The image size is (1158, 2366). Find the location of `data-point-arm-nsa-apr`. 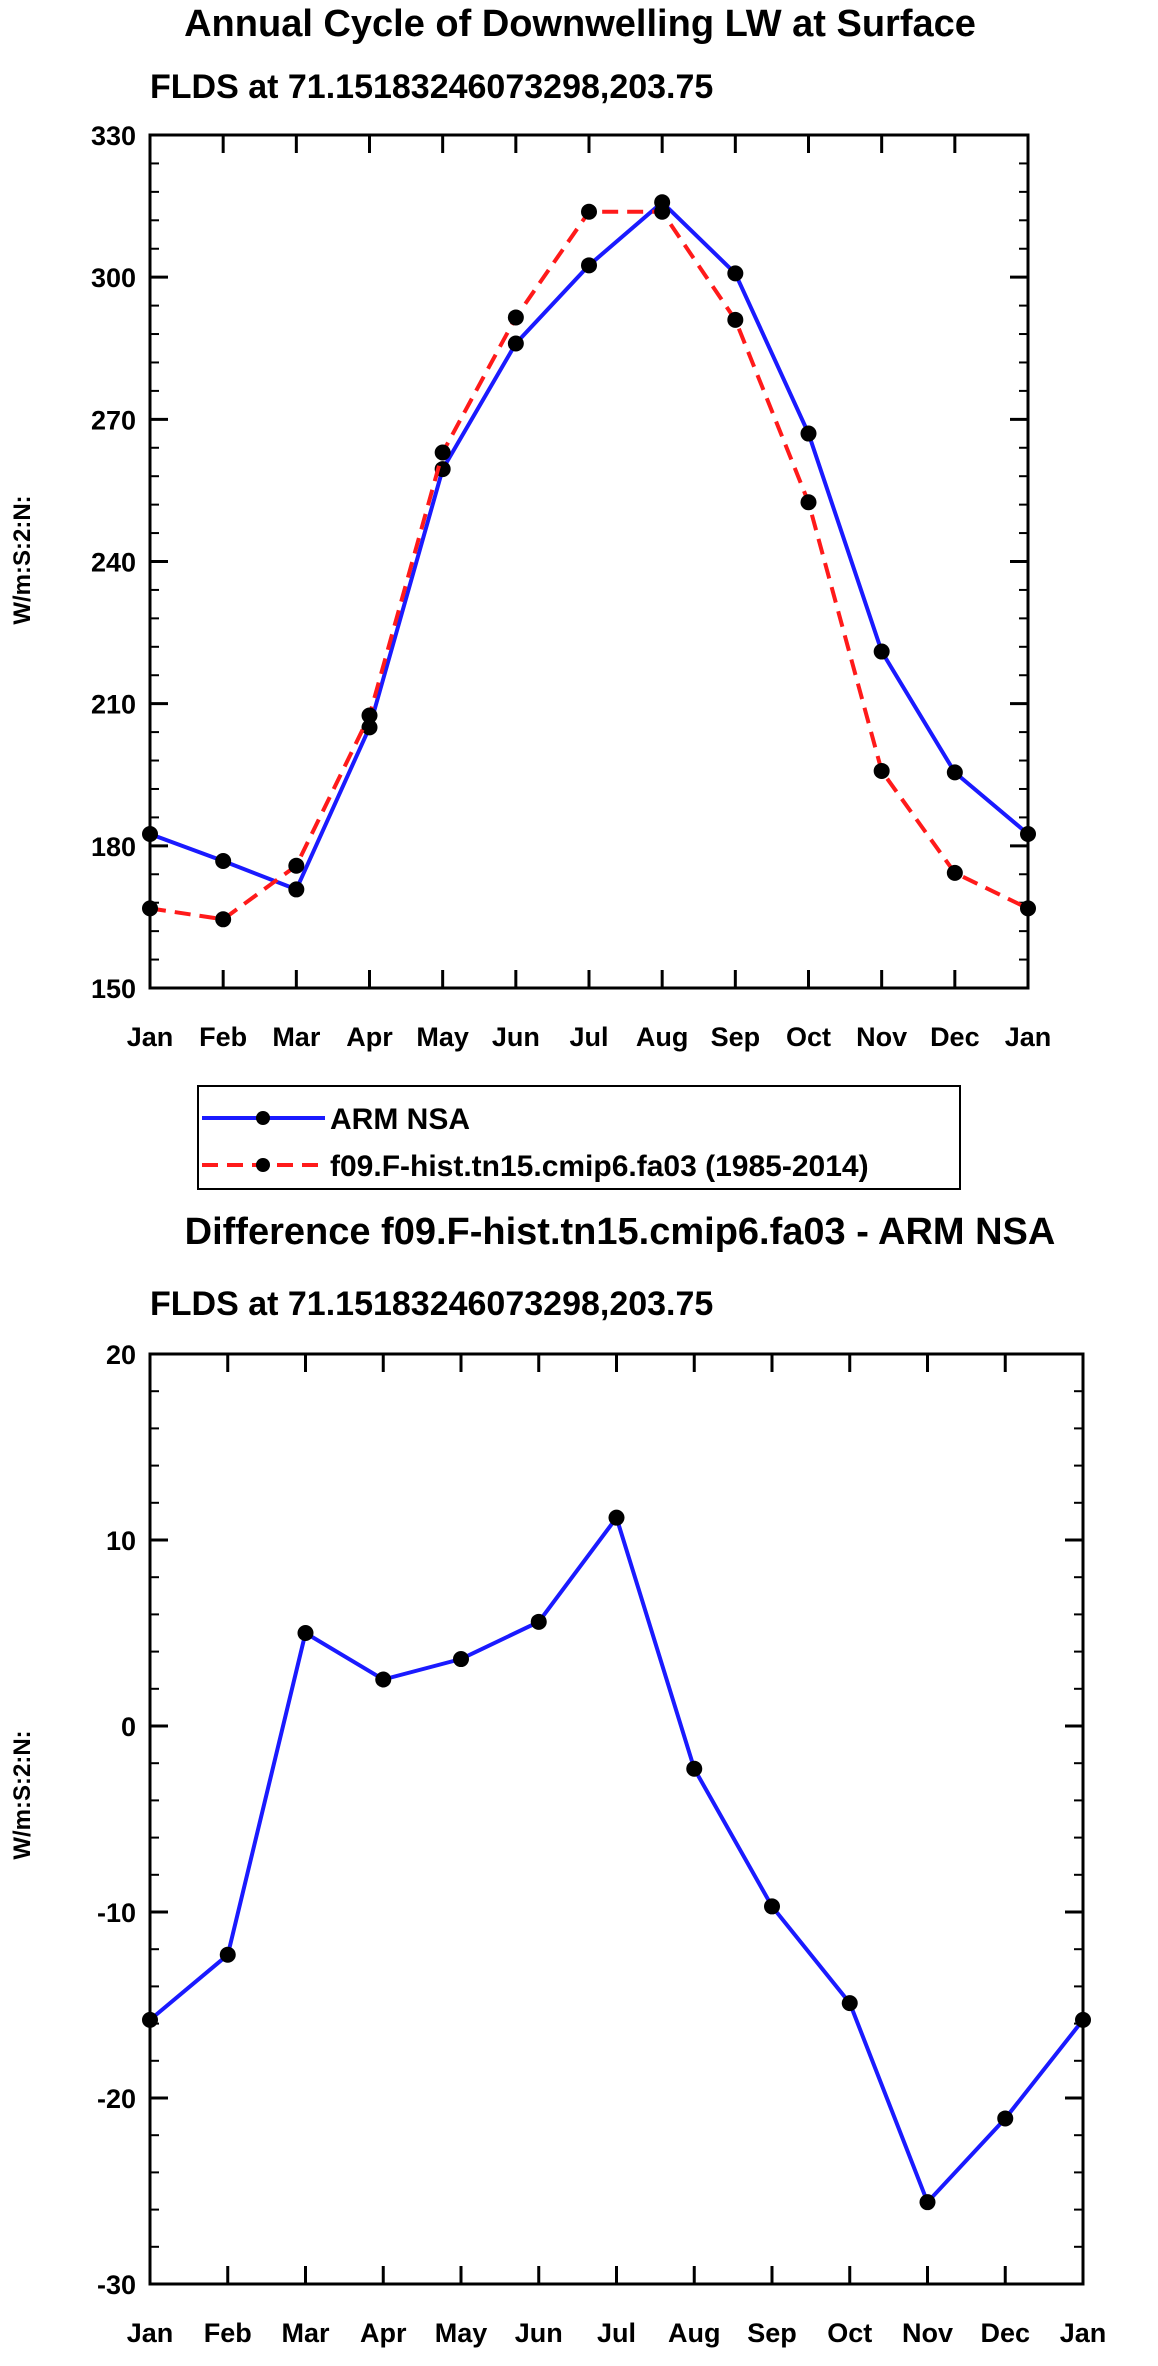

data-point-arm-nsa-apr is located at coordinates (369, 727).